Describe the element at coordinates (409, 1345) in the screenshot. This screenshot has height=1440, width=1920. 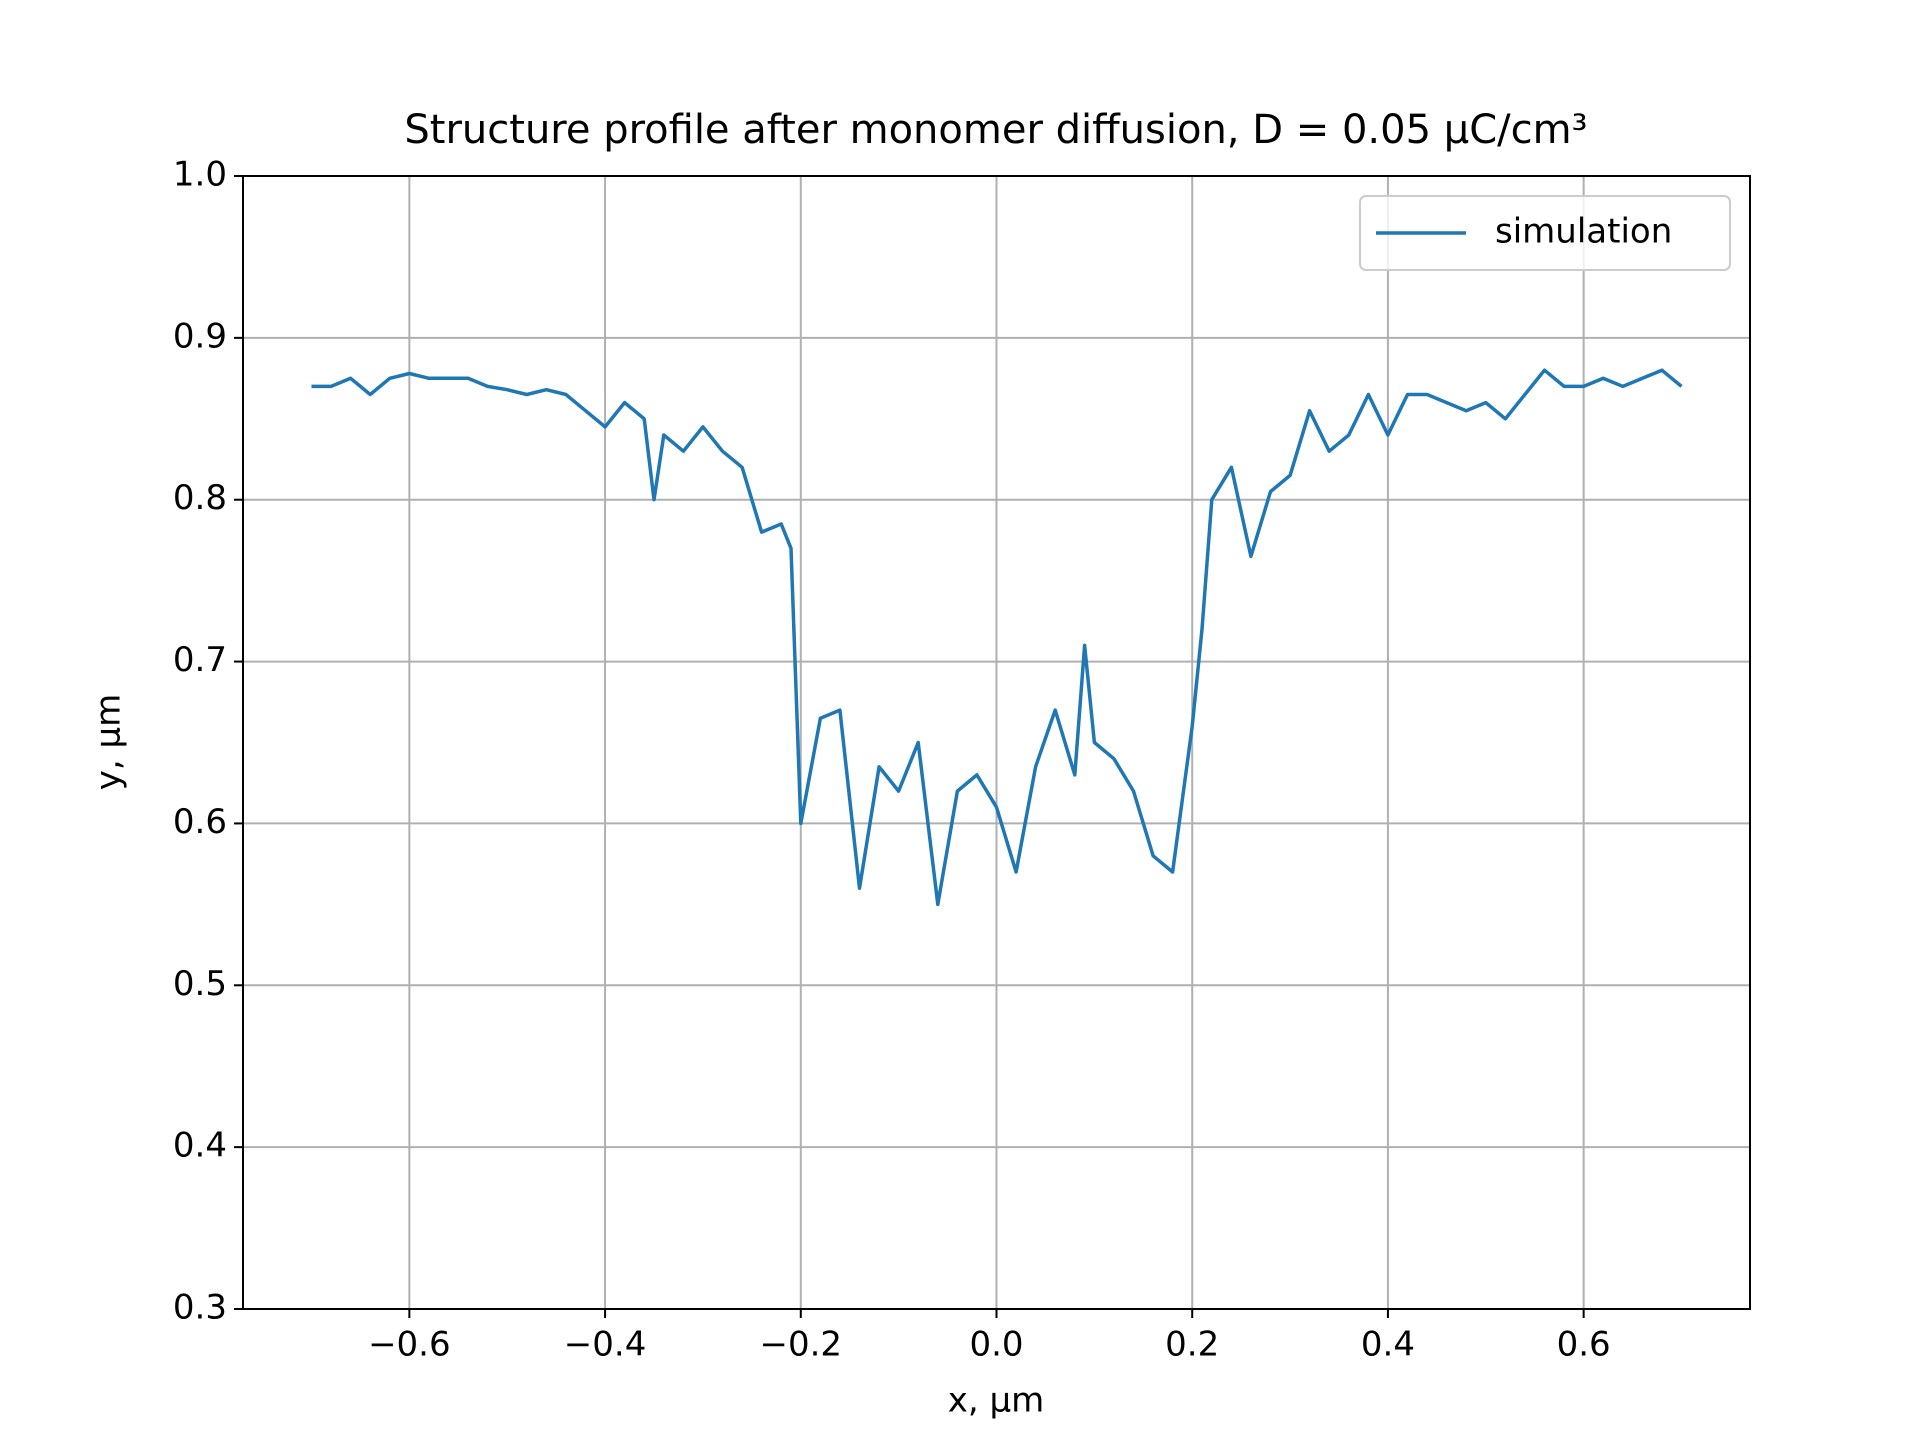
I see `x-tick-label: −0.6` at that location.